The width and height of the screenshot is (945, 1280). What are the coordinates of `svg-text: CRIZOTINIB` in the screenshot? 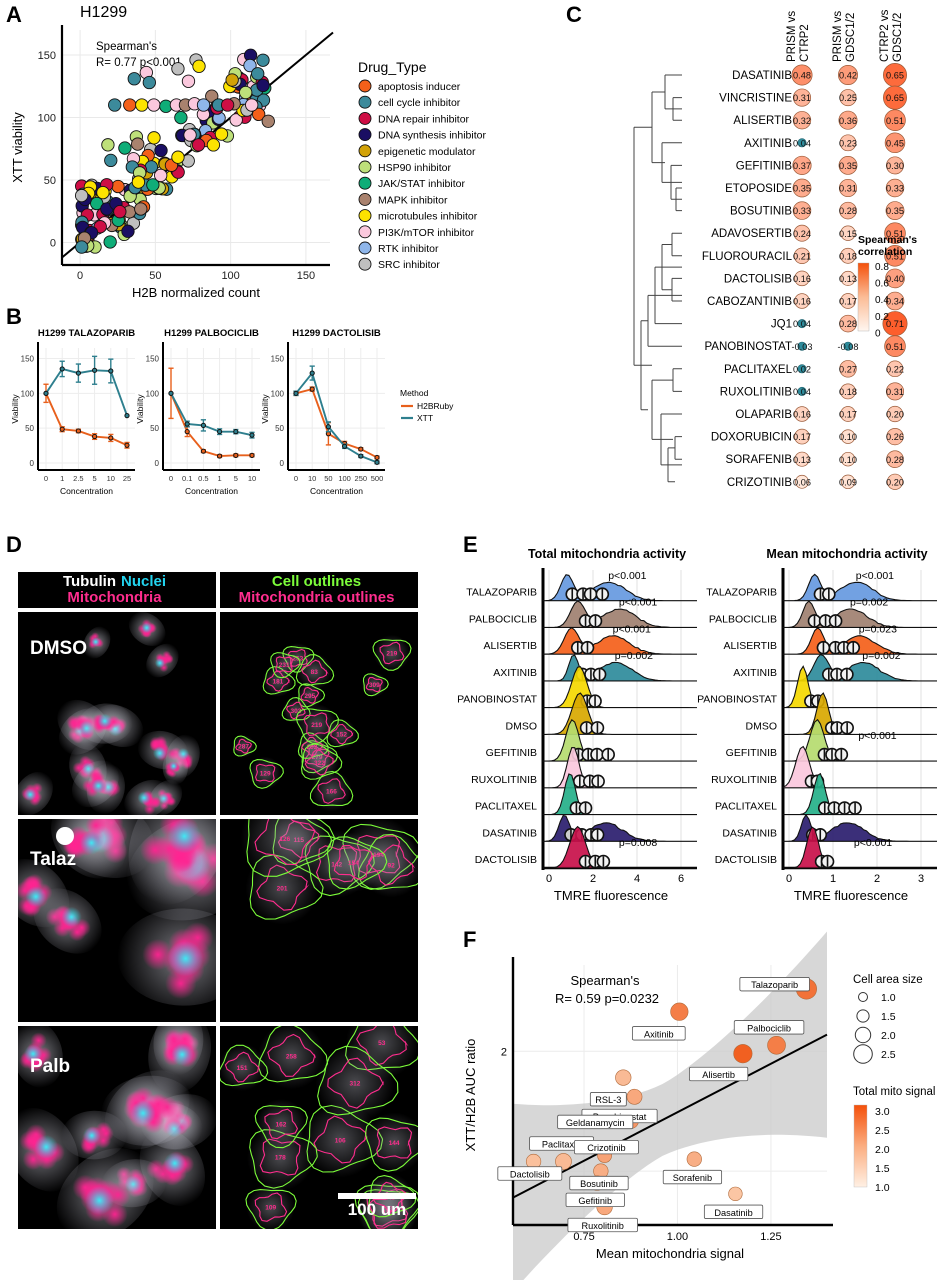 It's located at (759, 483).